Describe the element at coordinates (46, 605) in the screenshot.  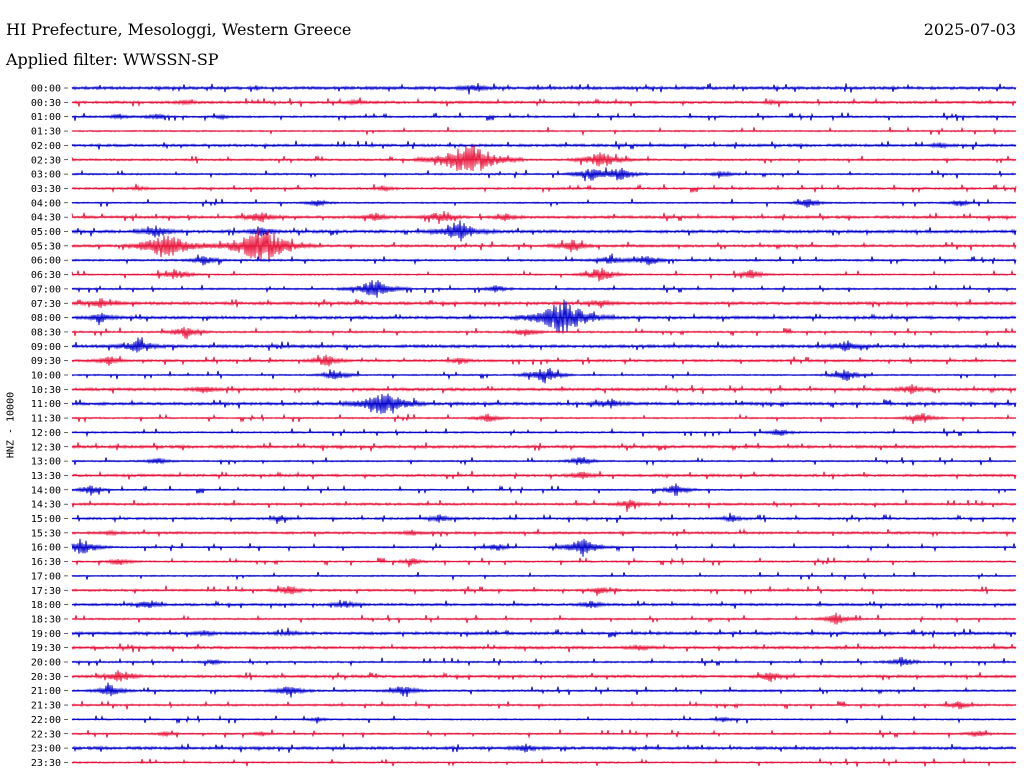
I see `time-label: 18:00` at that location.